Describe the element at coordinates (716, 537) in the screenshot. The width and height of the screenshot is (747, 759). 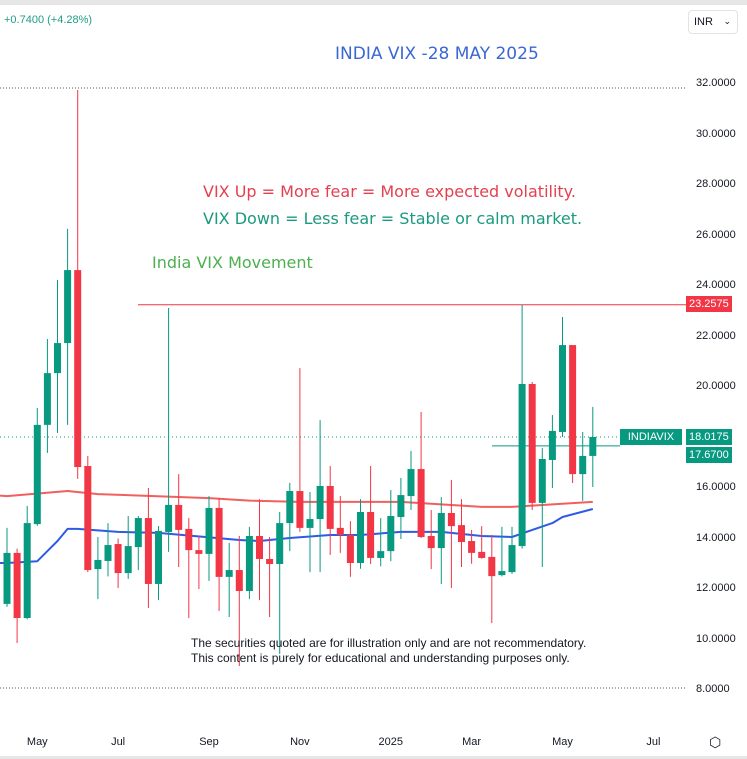
I see `price-tick: 14.0000` at that location.